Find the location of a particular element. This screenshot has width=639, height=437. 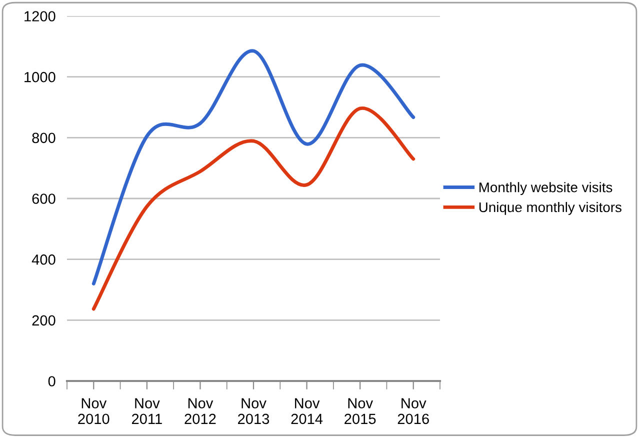

y-tick-label: 600 is located at coordinates (44, 199).